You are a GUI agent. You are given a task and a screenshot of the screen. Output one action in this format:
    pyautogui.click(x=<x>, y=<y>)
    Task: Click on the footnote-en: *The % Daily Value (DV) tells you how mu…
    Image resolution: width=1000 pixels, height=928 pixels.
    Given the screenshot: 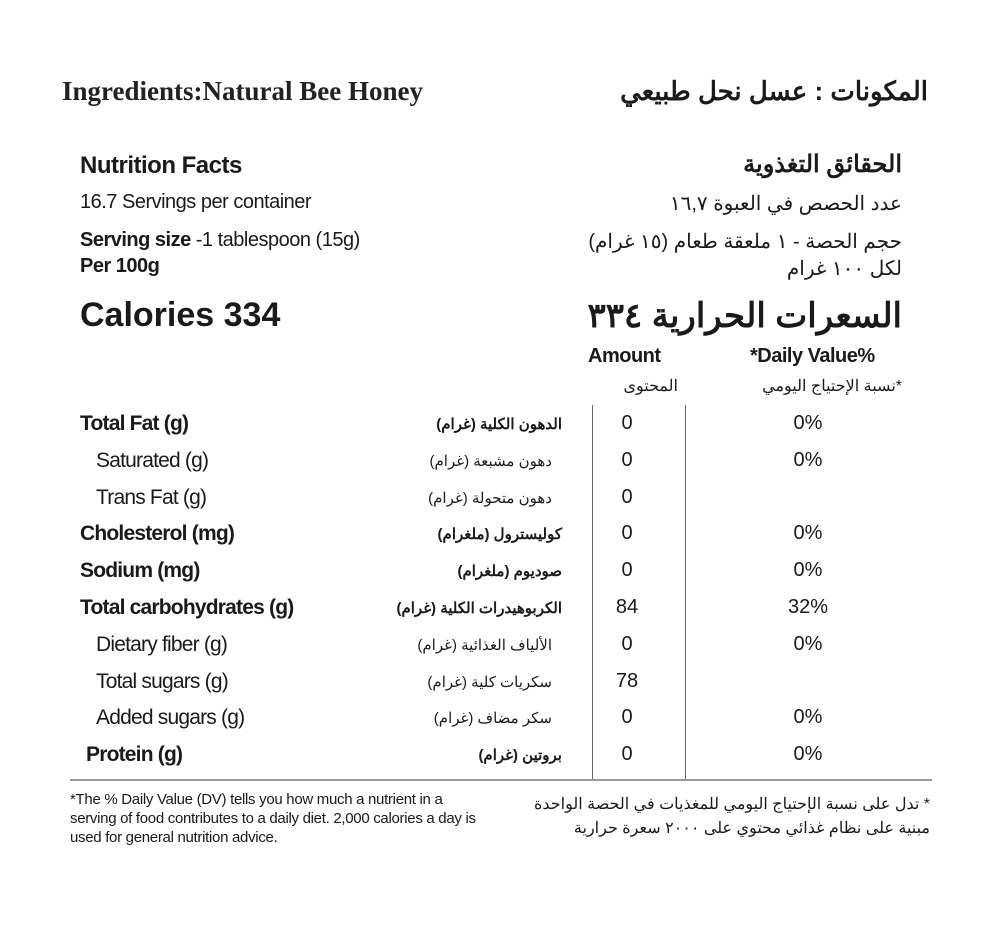 What is the action you would take?
    pyautogui.click(x=273, y=818)
    